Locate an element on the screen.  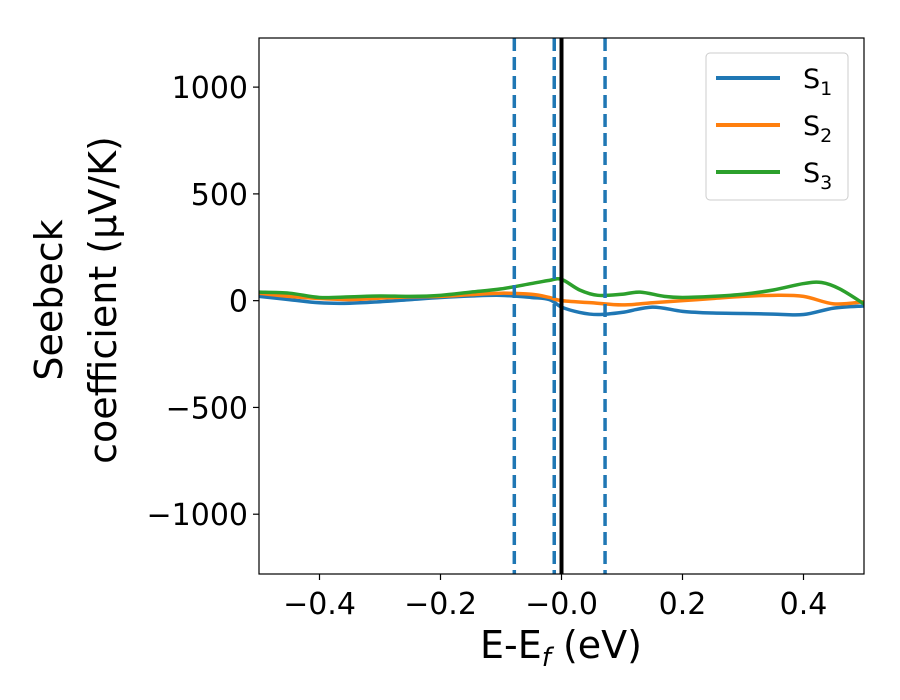
legend: S1 S2 S3 is located at coordinates (777, 126).